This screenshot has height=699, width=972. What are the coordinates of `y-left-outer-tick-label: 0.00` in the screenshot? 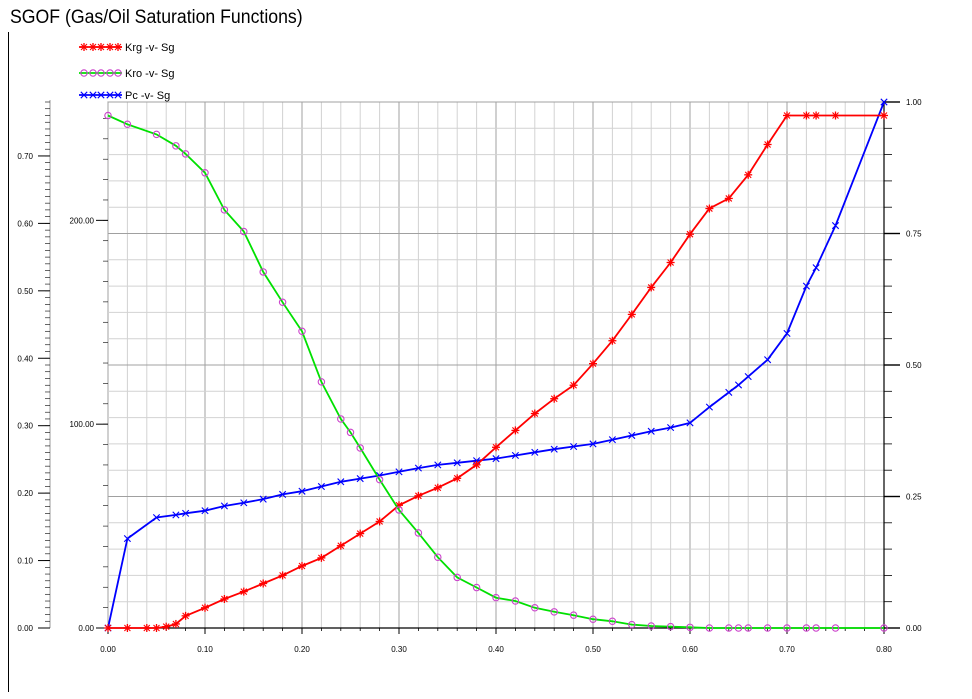 It's located at (25, 628).